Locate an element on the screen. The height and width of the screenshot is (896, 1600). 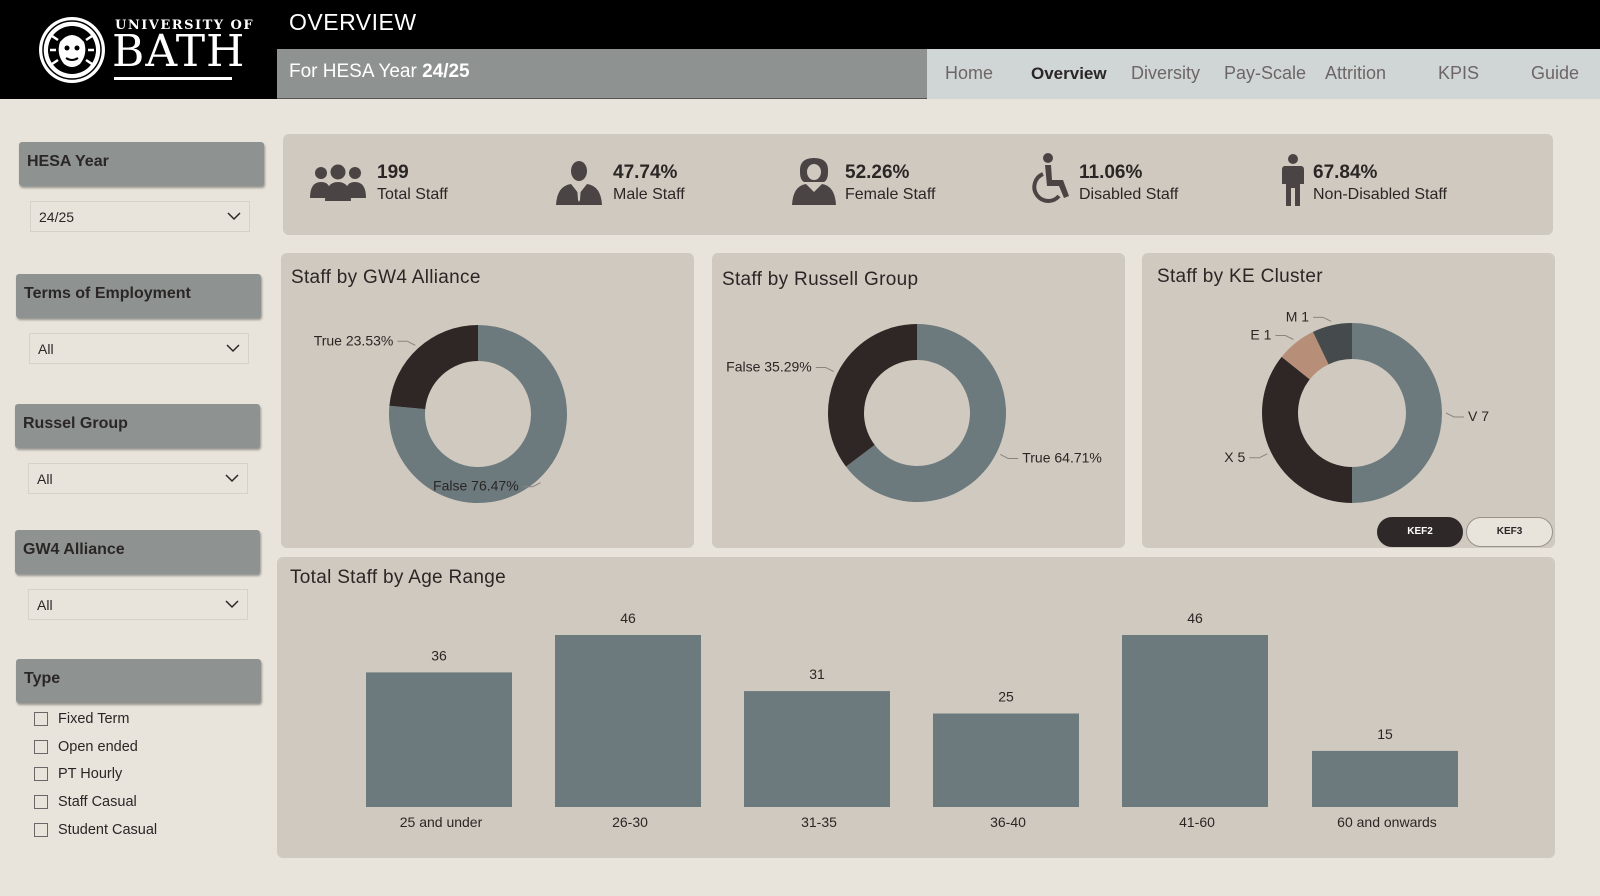
hesa-year-value: 24/25 is located at coordinates (57, 217).